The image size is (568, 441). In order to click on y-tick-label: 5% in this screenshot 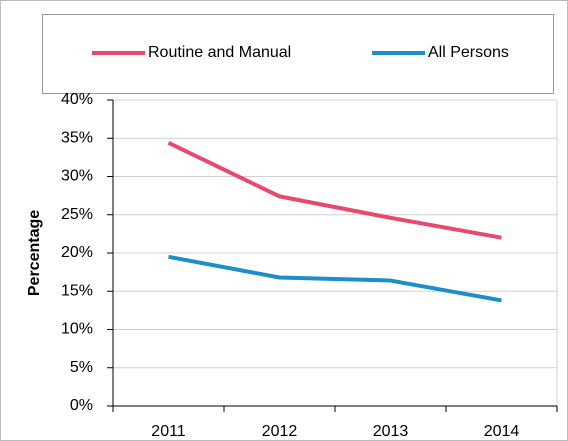, I will do `click(81, 367)`.